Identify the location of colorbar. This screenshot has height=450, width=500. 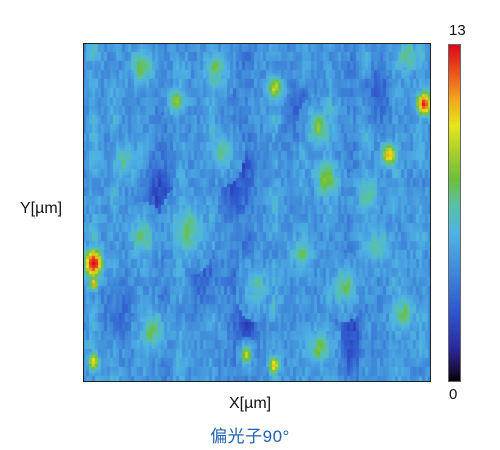
(454, 213).